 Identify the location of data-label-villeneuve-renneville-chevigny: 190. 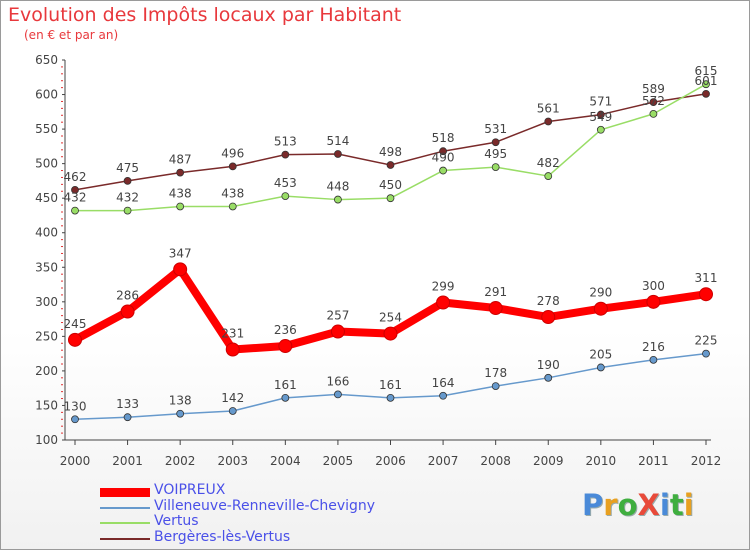
(548, 365).